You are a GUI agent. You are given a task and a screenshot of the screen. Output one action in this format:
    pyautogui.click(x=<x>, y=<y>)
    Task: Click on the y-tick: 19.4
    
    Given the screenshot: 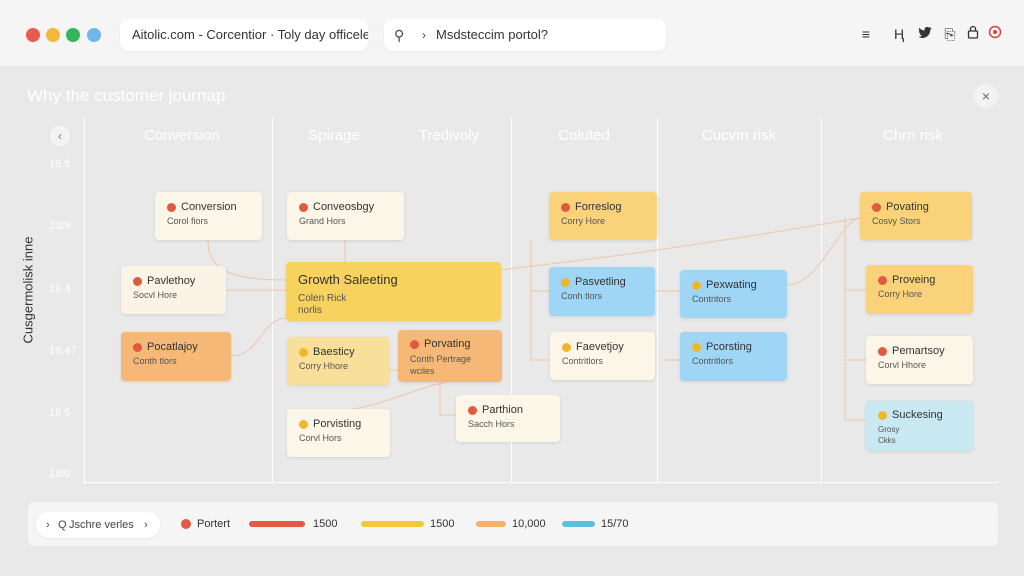 What is the action you would take?
    pyautogui.click(x=60, y=289)
    